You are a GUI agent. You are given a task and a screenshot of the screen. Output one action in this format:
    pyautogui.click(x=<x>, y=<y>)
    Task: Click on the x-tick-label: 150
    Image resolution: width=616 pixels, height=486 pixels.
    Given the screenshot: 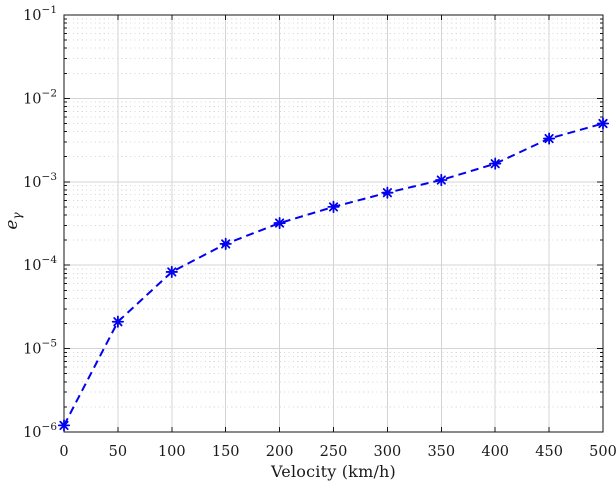 What is the action you would take?
    pyautogui.click(x=226, y=452)
    